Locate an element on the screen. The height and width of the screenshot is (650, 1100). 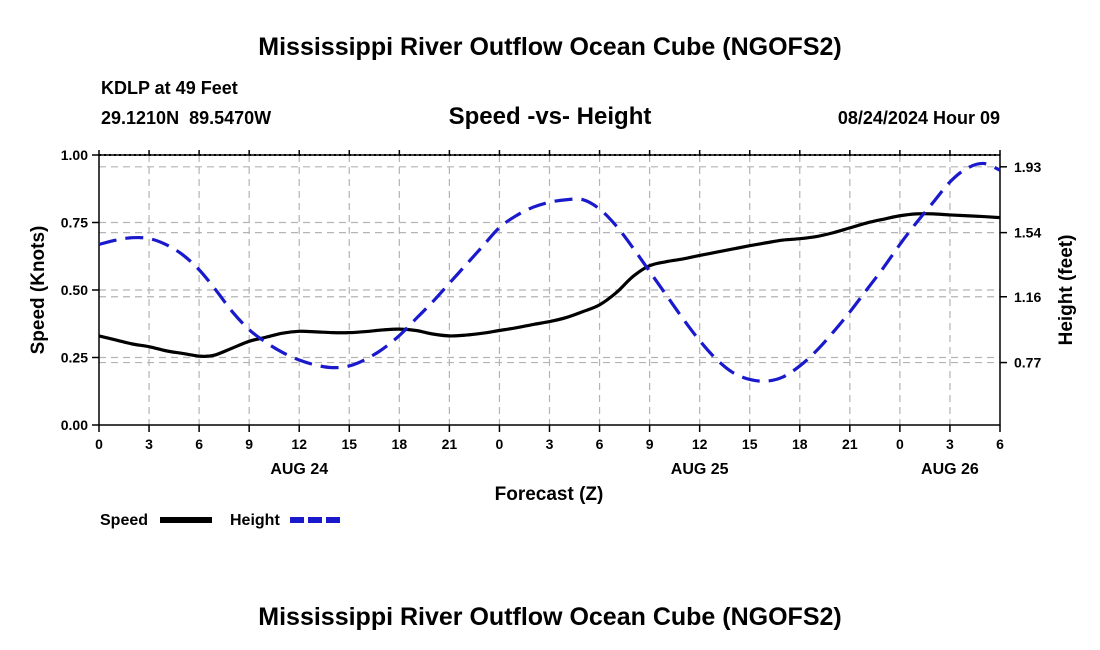
y-tick-label: 1.00 is located at coordinates (74, 155).